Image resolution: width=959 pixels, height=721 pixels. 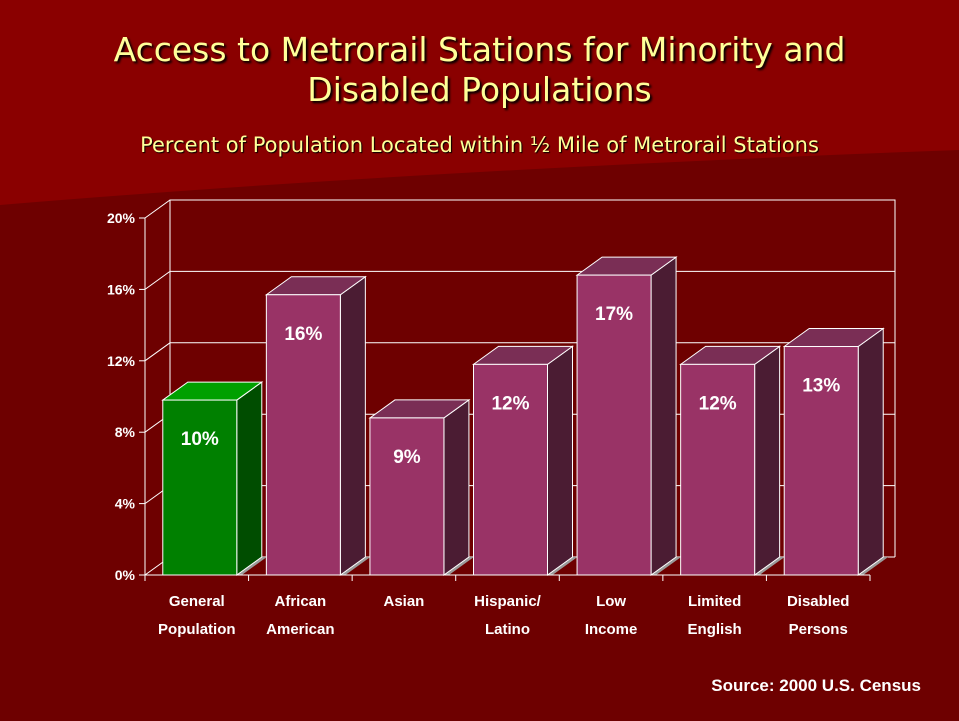 What do you see at coordinates (301, 601) in the screenshot?
I see `category-label: African` at bounding box center [301, 601].